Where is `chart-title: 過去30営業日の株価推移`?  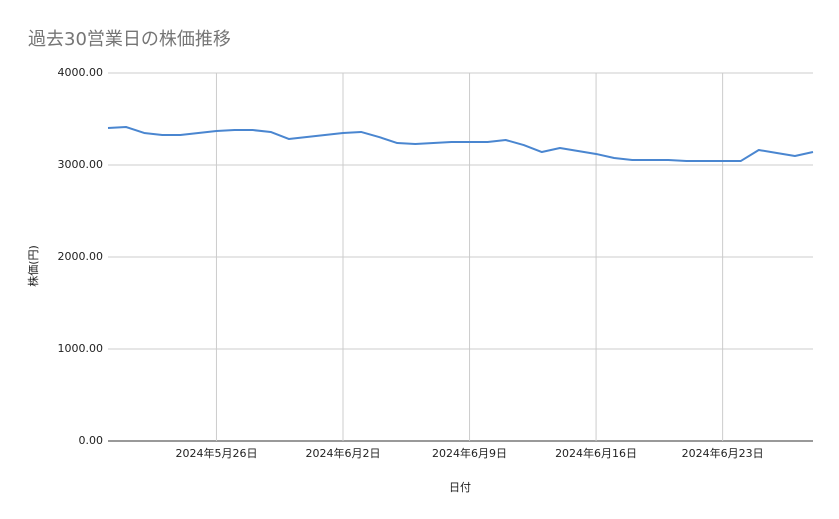
chart-title: 過去30営業日の株価推移 is located at coordinates (129, 39).